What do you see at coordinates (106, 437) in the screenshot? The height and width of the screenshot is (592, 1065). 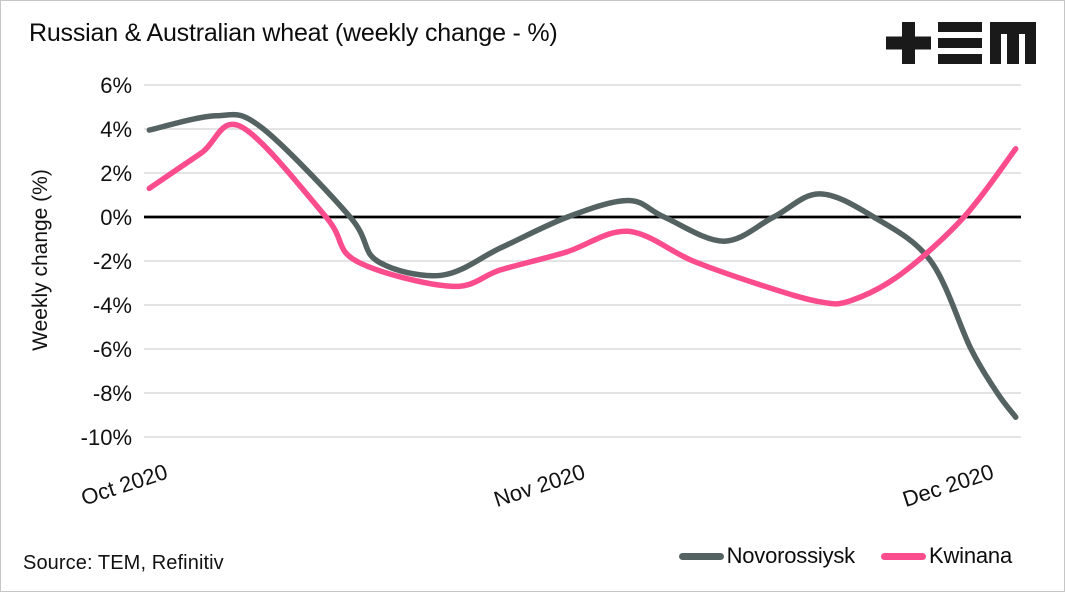 I see `y-tick-label: -10%` at bounding box center [106, 437].